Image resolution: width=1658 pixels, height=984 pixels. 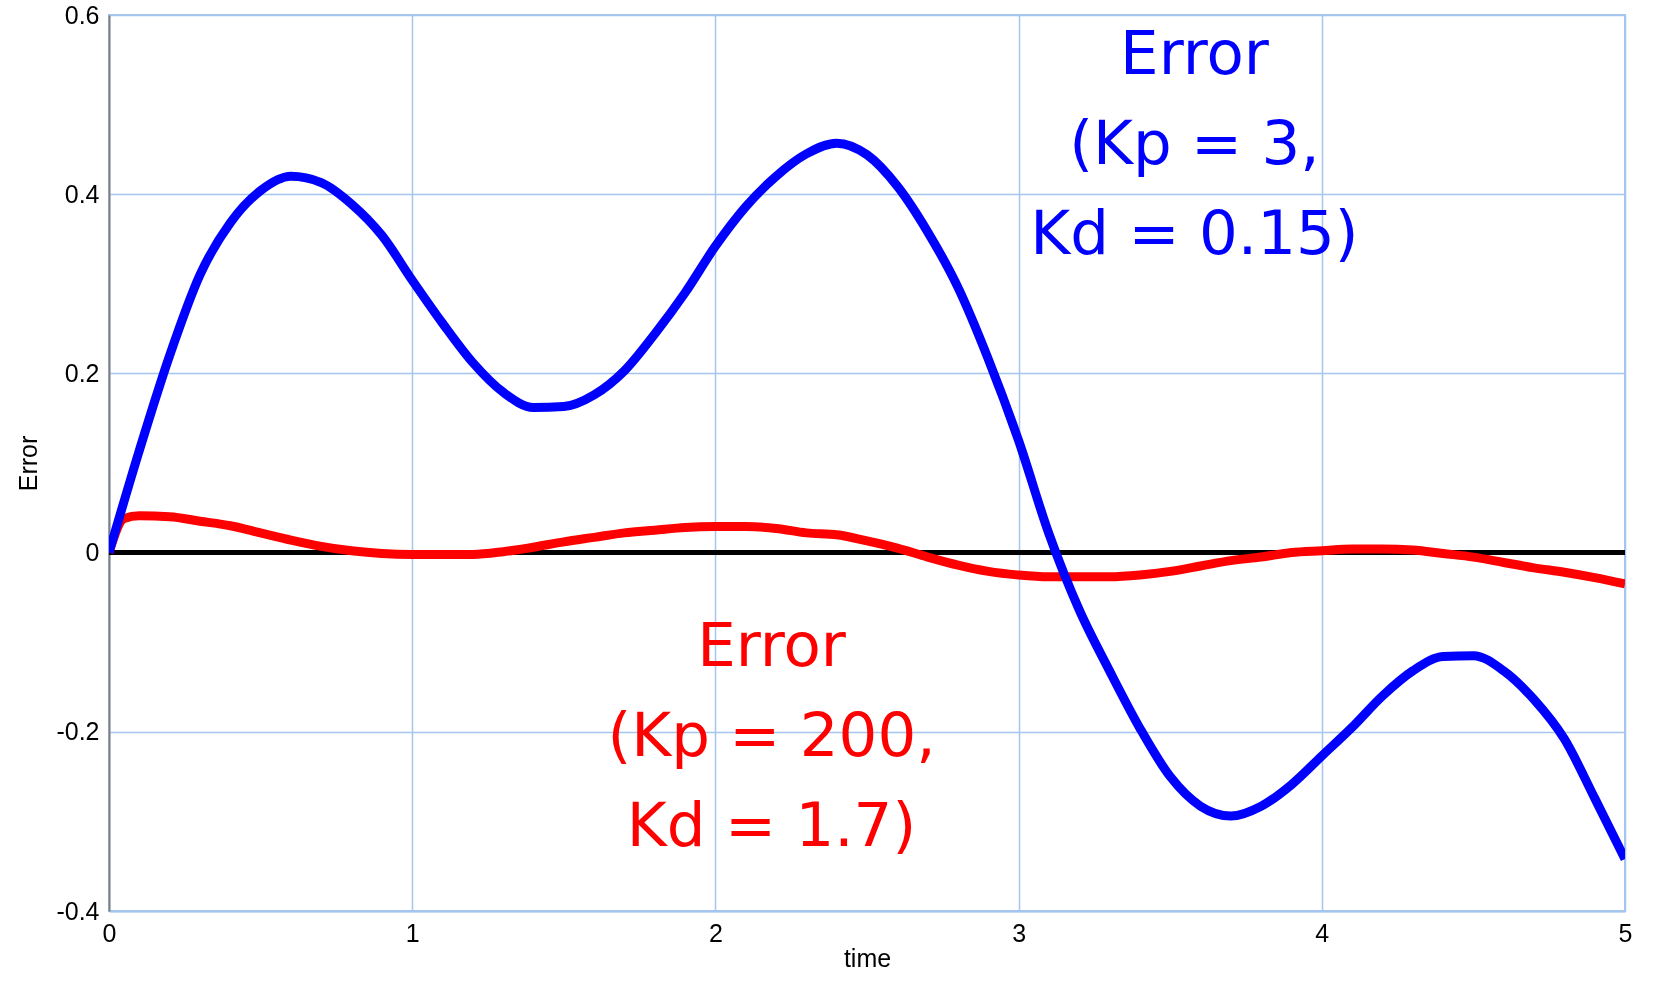 I want to click on y-tick-label: 0.2, so click(x=82, y=372).